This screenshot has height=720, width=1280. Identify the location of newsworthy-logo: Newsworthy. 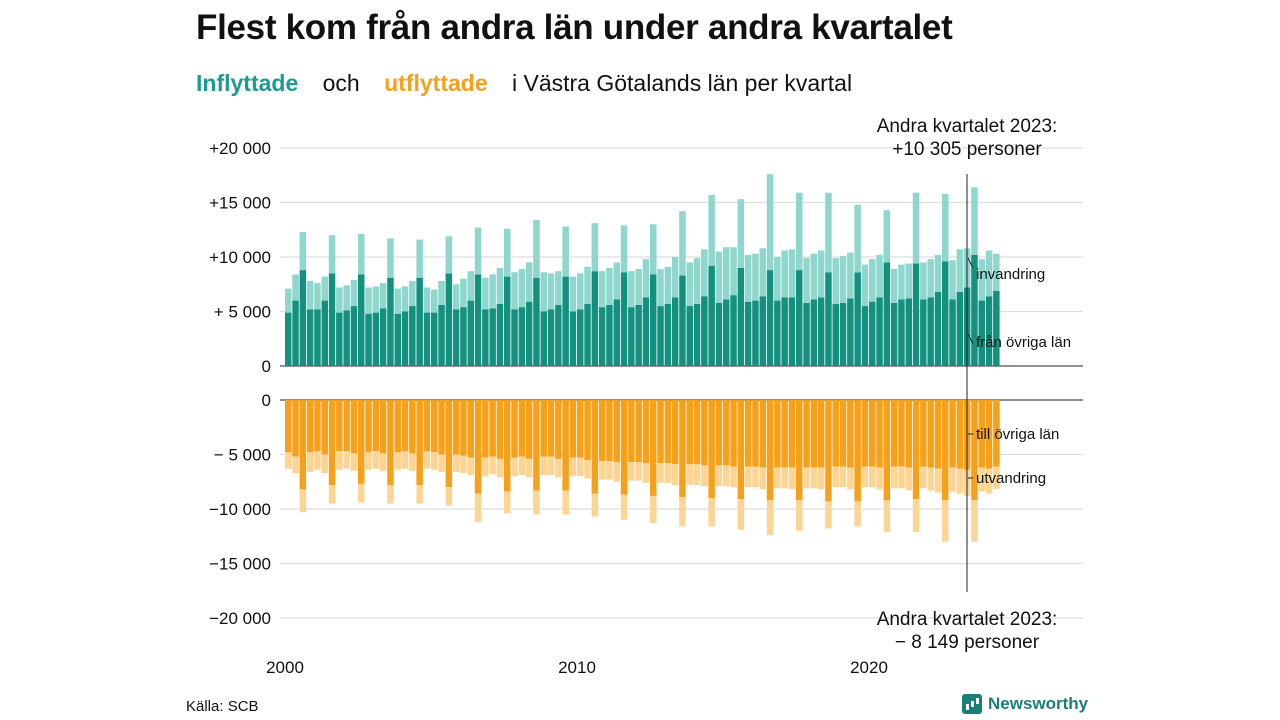
(1025, 704).